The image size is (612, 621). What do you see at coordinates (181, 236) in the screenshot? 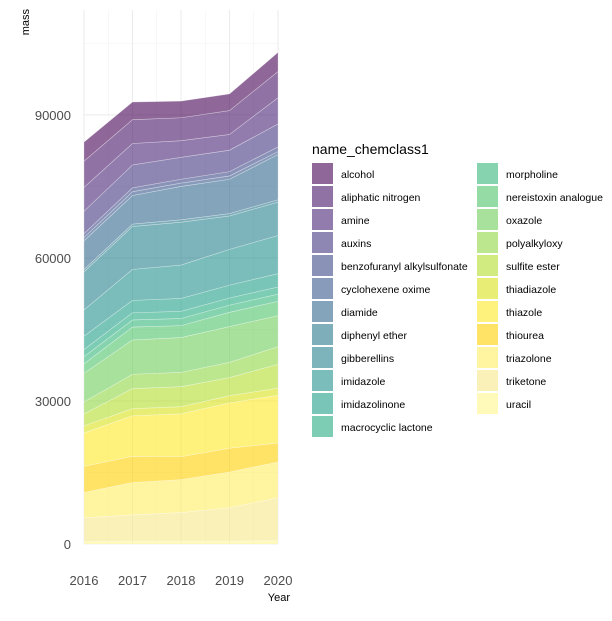
I see `area-diphenyl-ether` at bounding box center [181, 236].